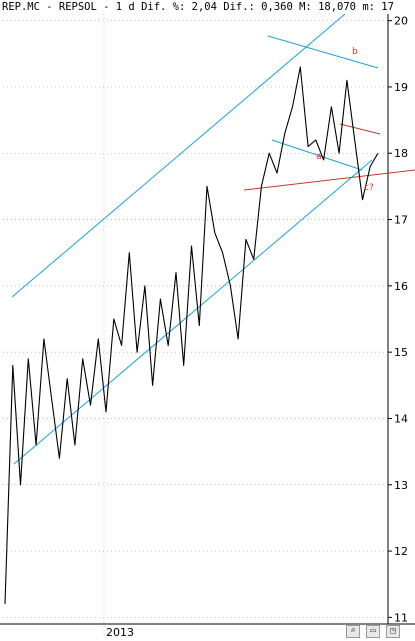 The image size is (415, 641). Describe the element at coordinates (401, 418) in the screenshot. I see `y-tick-label: 14` at that location.